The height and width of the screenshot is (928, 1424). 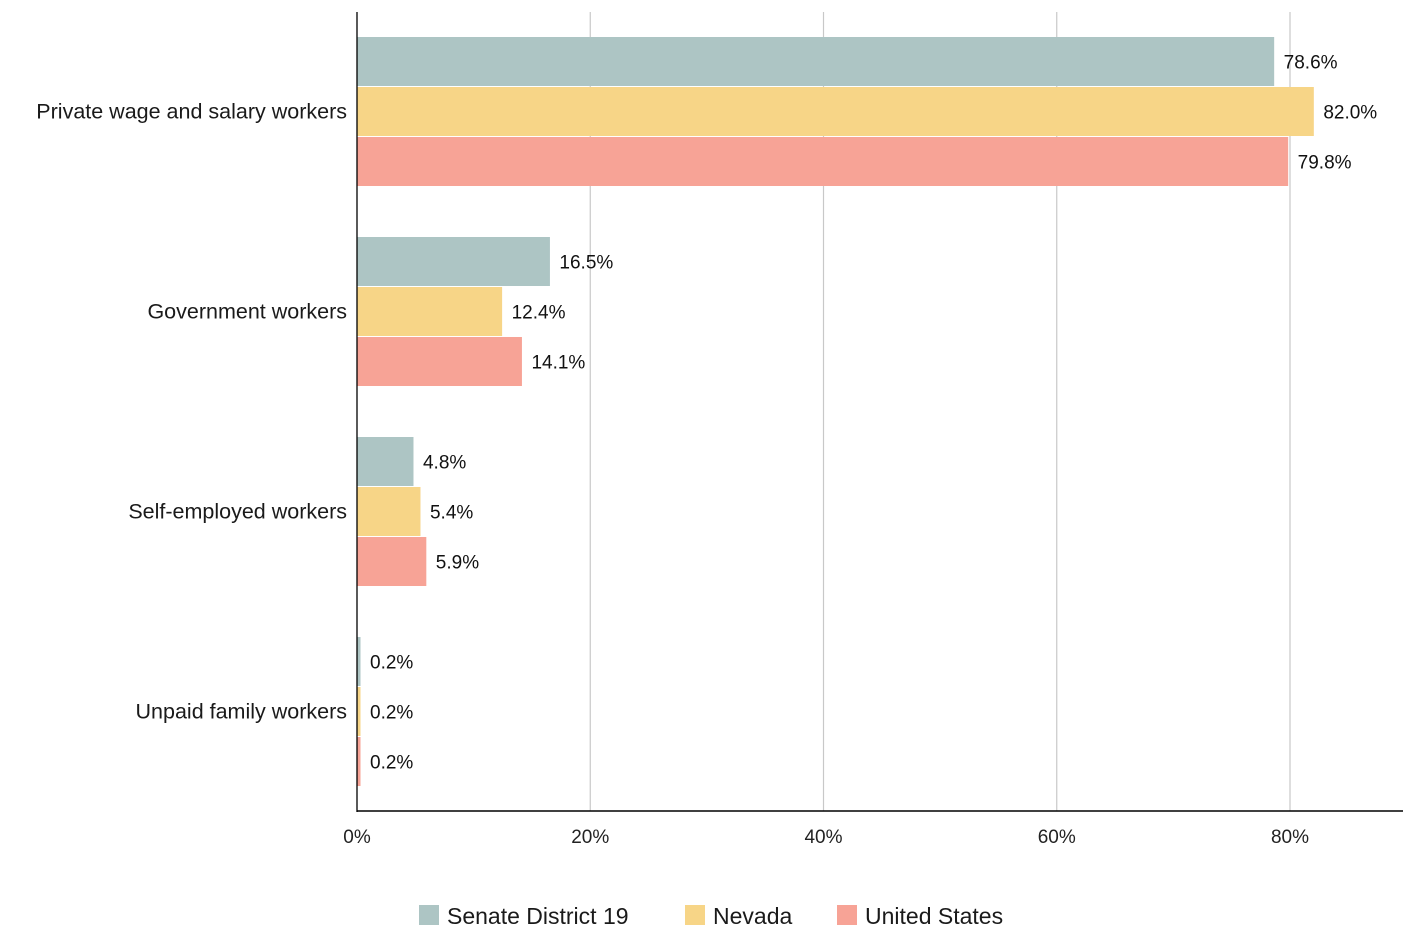 What do you see at coordinates (247, 312) in the screenshot?
I see `category-label: Government workers` at bounding box center [247, 312].